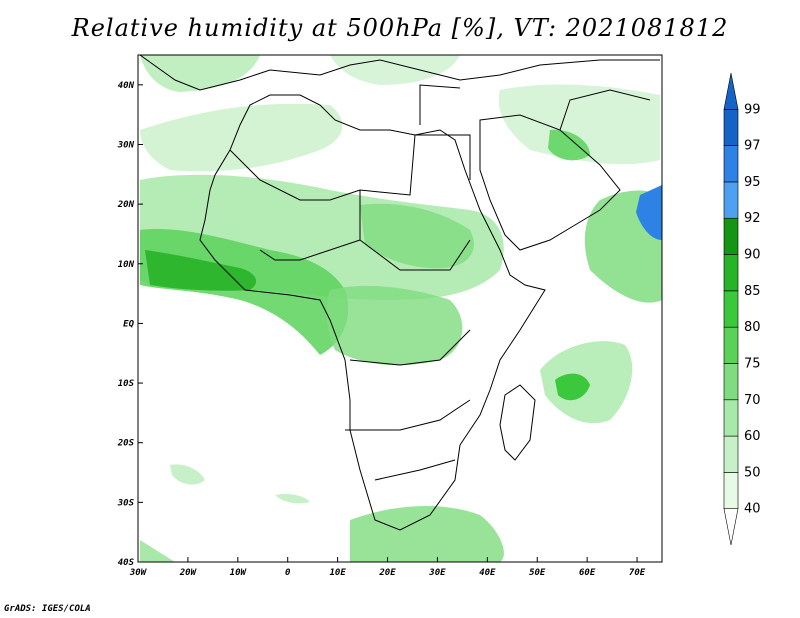  I want to click on colorbar-label: 90, so click(752, 255).